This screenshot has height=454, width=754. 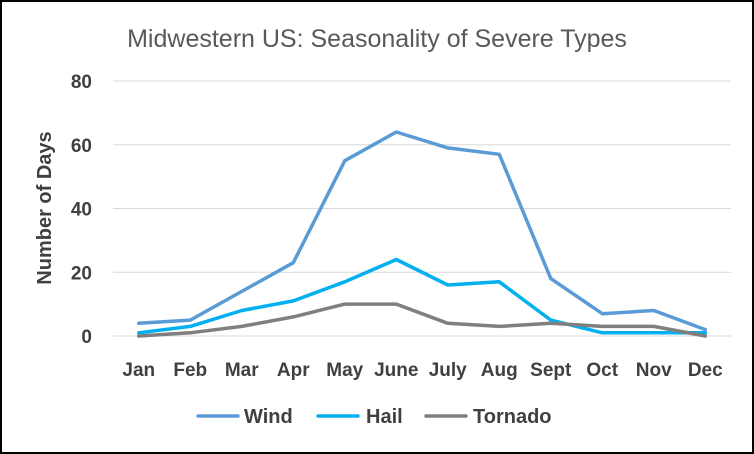 I want to click on y-axis-label: Number of Days, so click(x=45, y=207).